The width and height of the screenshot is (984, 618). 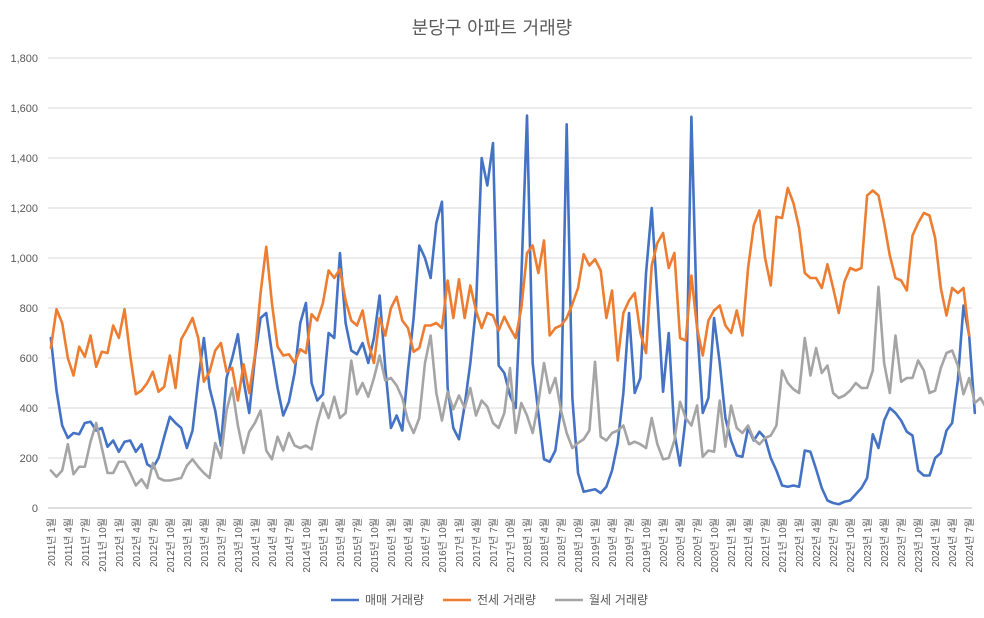 What do you see at coordinates (409, 542) in the screenshot?
I see `x-tick-label: 2016년 4월` at bounding box center [409, 542].